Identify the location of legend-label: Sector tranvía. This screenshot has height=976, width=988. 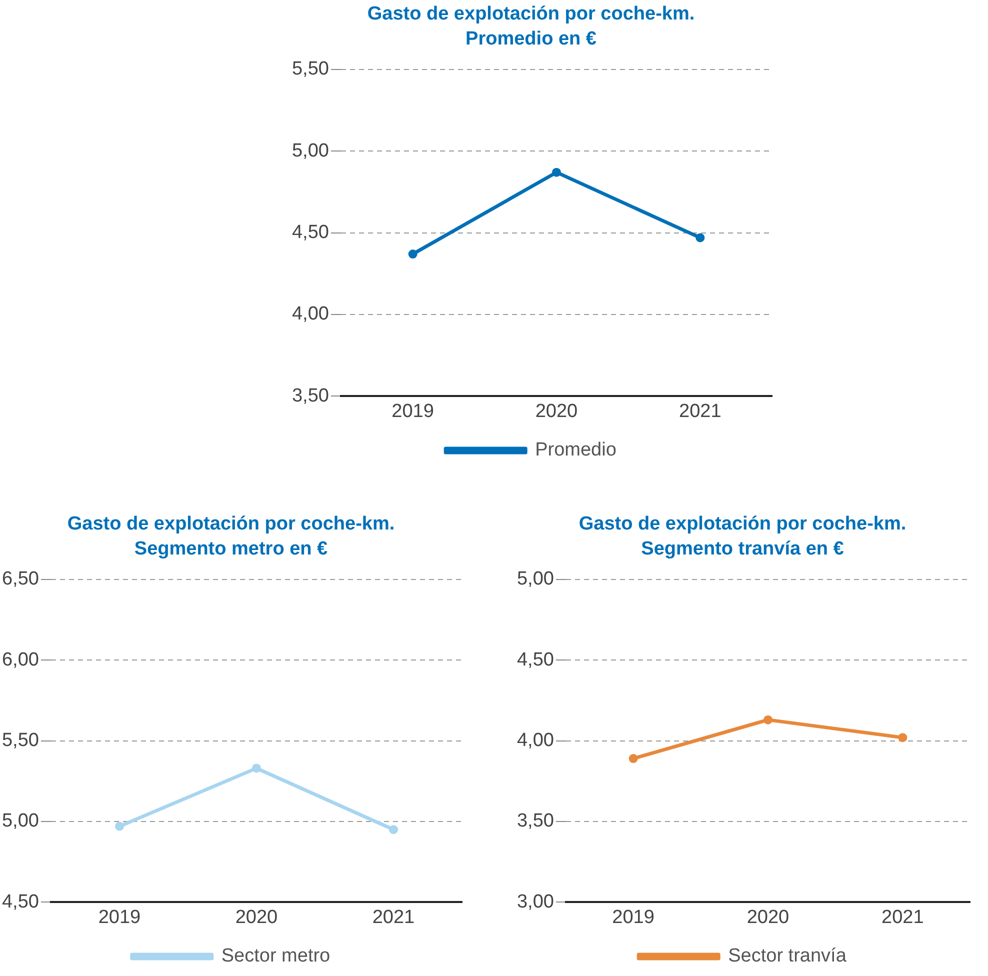
(787, 956).